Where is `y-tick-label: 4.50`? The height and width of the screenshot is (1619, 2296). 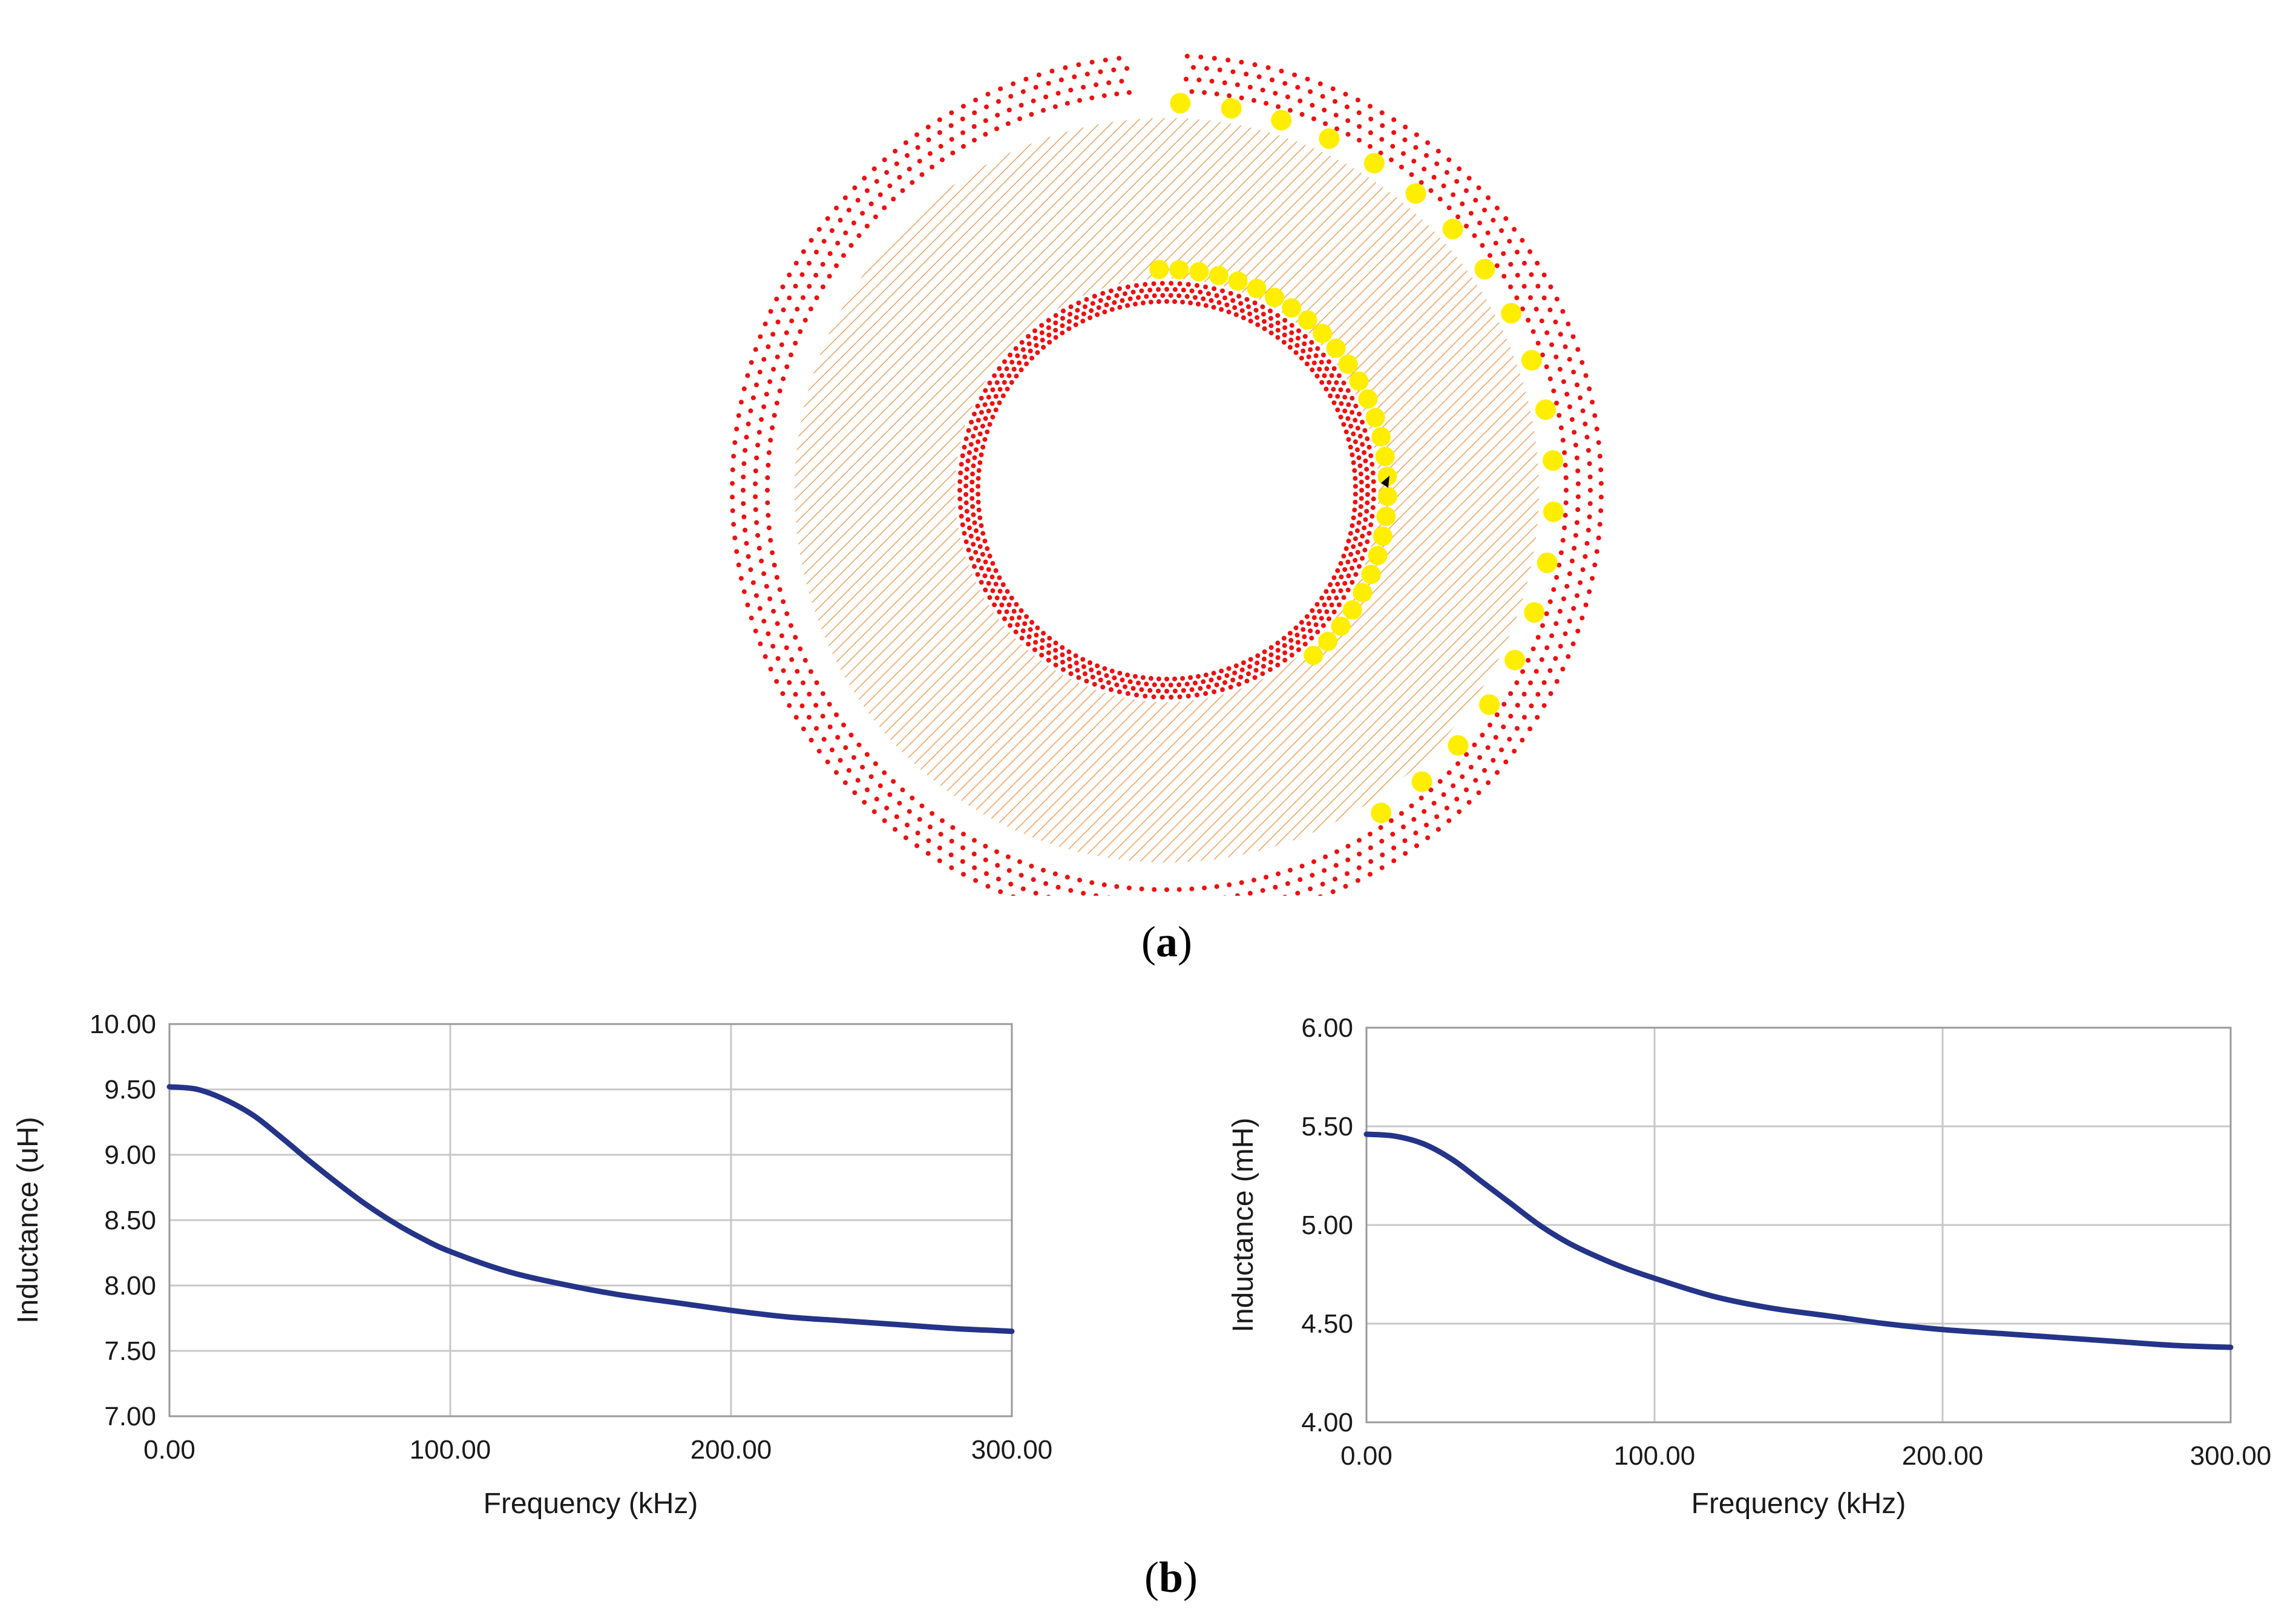 y-tick-label: 4.50 is located at coordinates (1327, 1324).